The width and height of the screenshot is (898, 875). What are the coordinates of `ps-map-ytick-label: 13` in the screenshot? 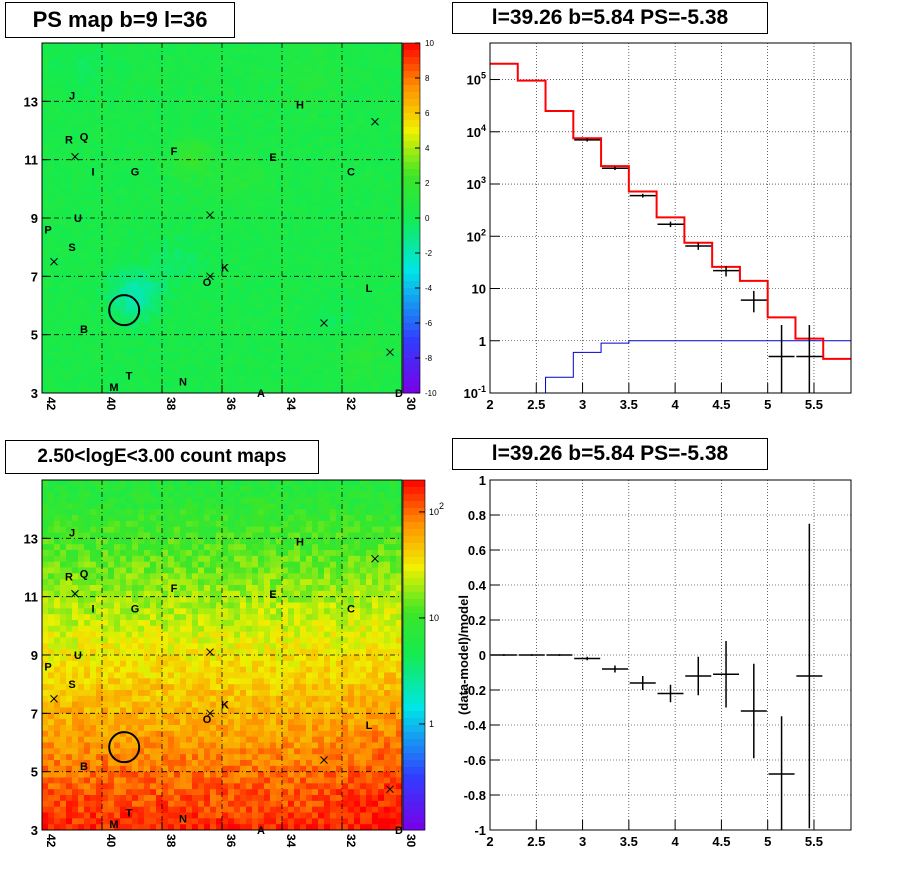 It's located at (31, 101).